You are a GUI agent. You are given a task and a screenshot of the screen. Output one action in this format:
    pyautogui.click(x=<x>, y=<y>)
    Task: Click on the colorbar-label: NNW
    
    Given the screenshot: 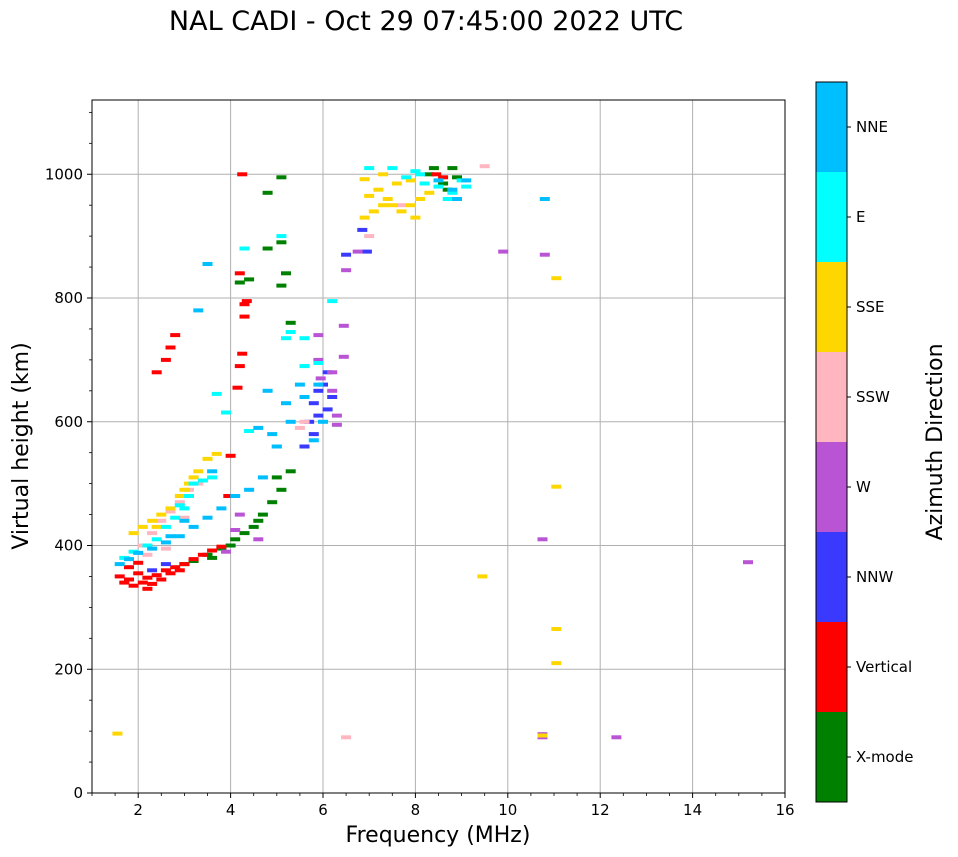 What is the action you would take?
    pyautogui.click(x=874, y=577)
    